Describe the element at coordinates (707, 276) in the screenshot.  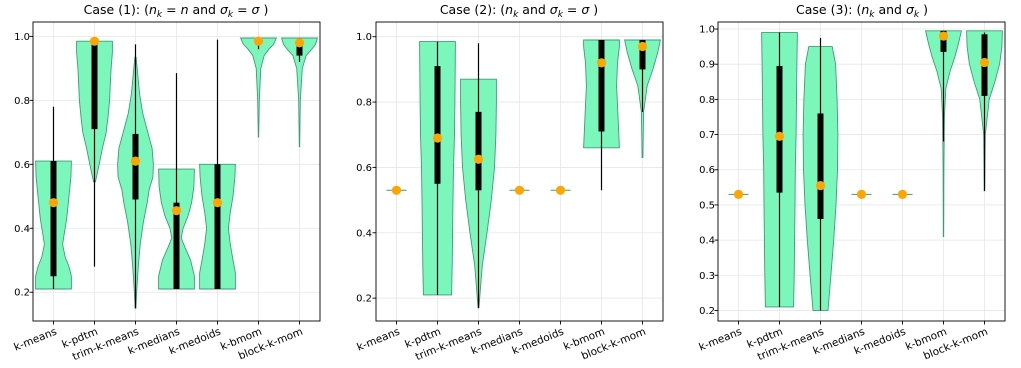
I see `y-tick-label: 0.3` at that location.